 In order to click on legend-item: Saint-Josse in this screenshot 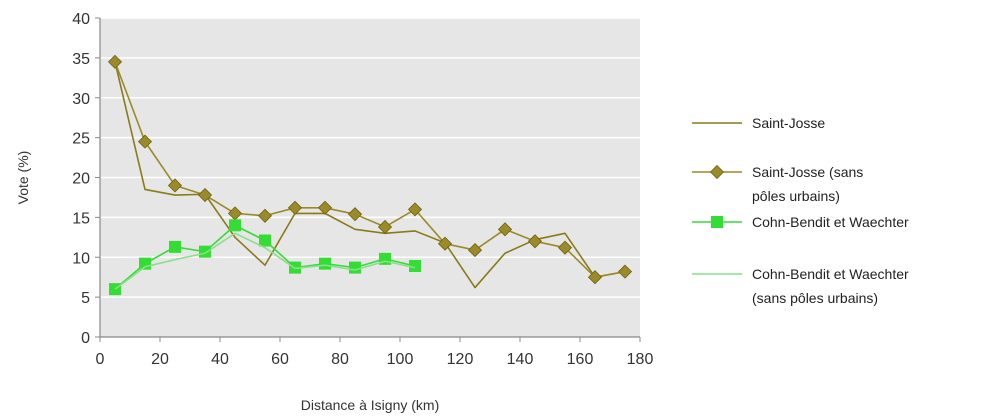, I will do `click(758, 123)`.